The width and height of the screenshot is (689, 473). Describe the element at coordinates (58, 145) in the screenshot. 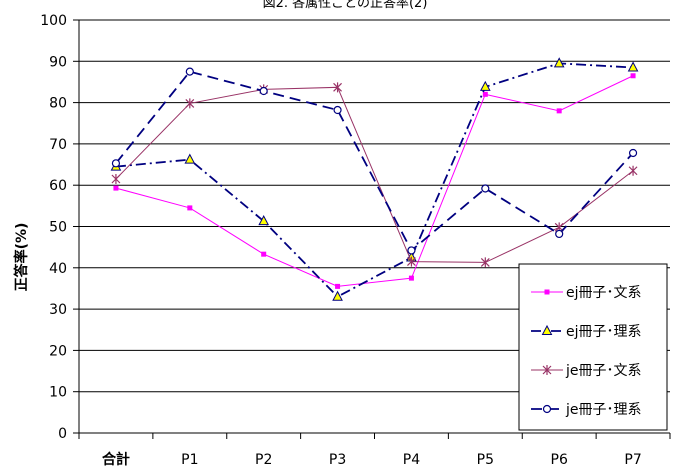

I see `y-tick-label: 70` at that location.